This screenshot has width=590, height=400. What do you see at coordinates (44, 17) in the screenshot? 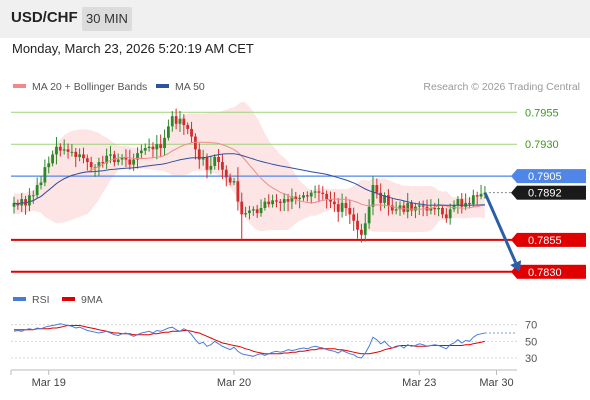
I see `symbol-label: USD/CHF` at bounding box center [44, 17].